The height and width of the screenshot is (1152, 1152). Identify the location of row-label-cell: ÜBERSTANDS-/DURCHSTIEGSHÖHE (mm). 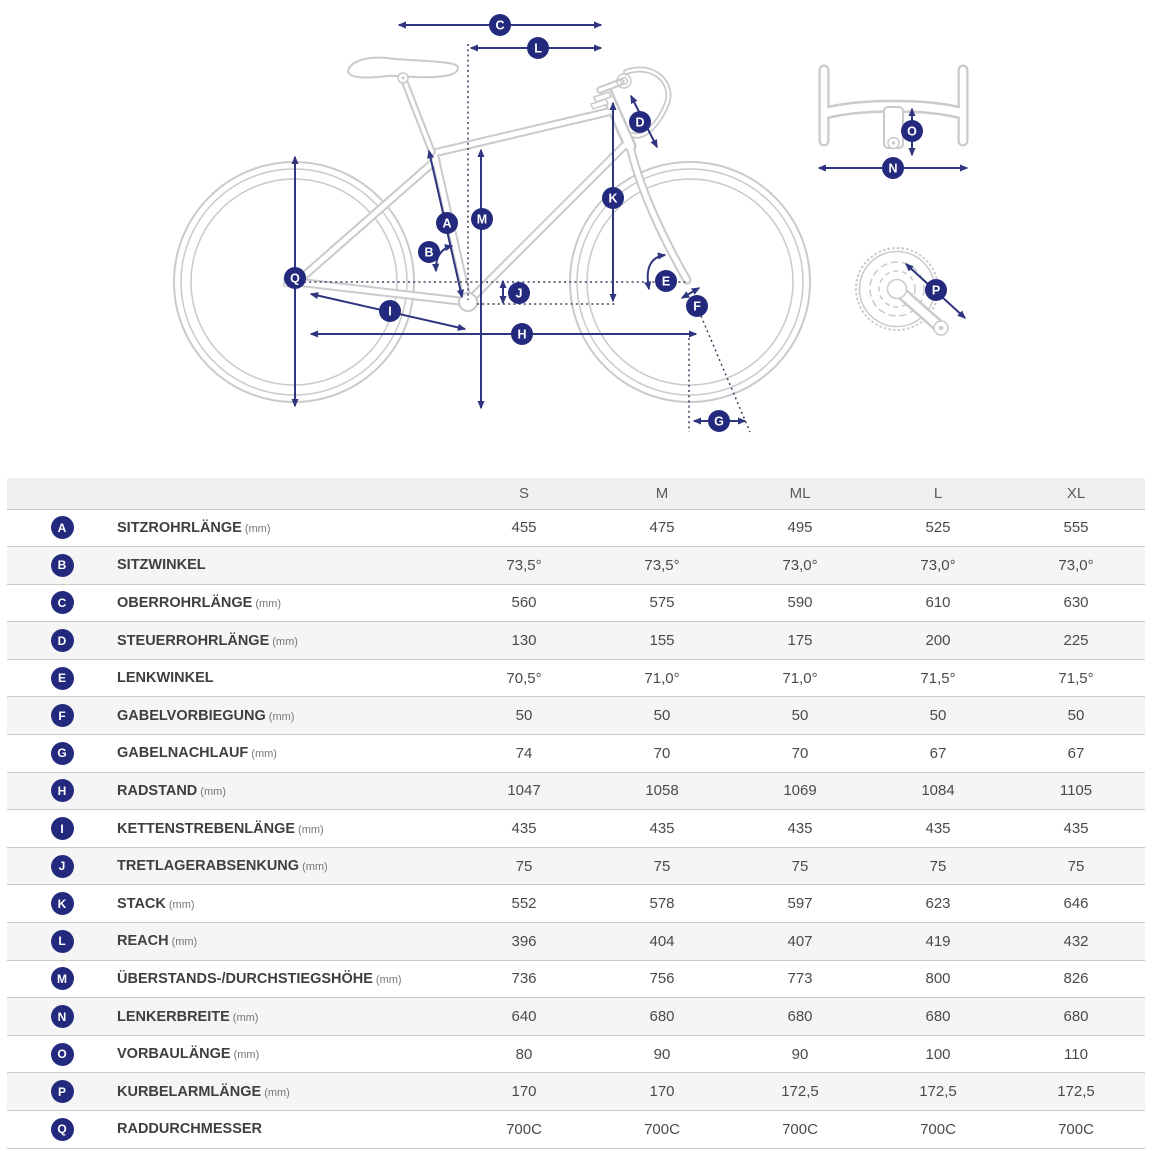
(286, 979).